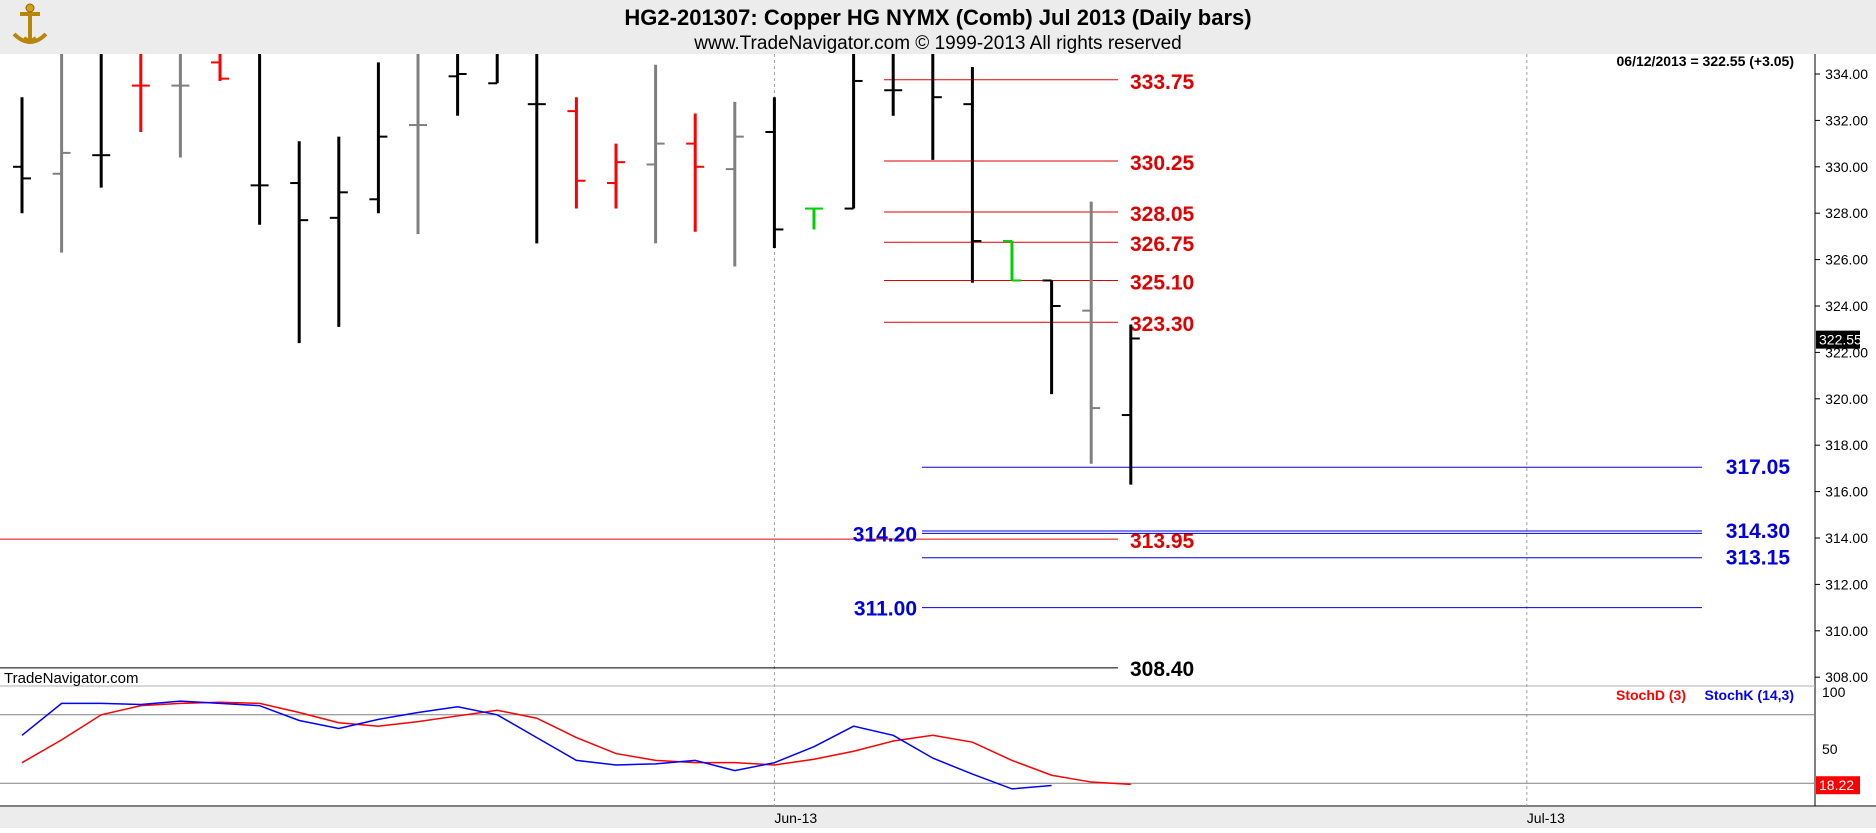  Describe the element at coordinates (1846, 677) in the screenshot. I see `y-tick-label: 308.00` at that location.